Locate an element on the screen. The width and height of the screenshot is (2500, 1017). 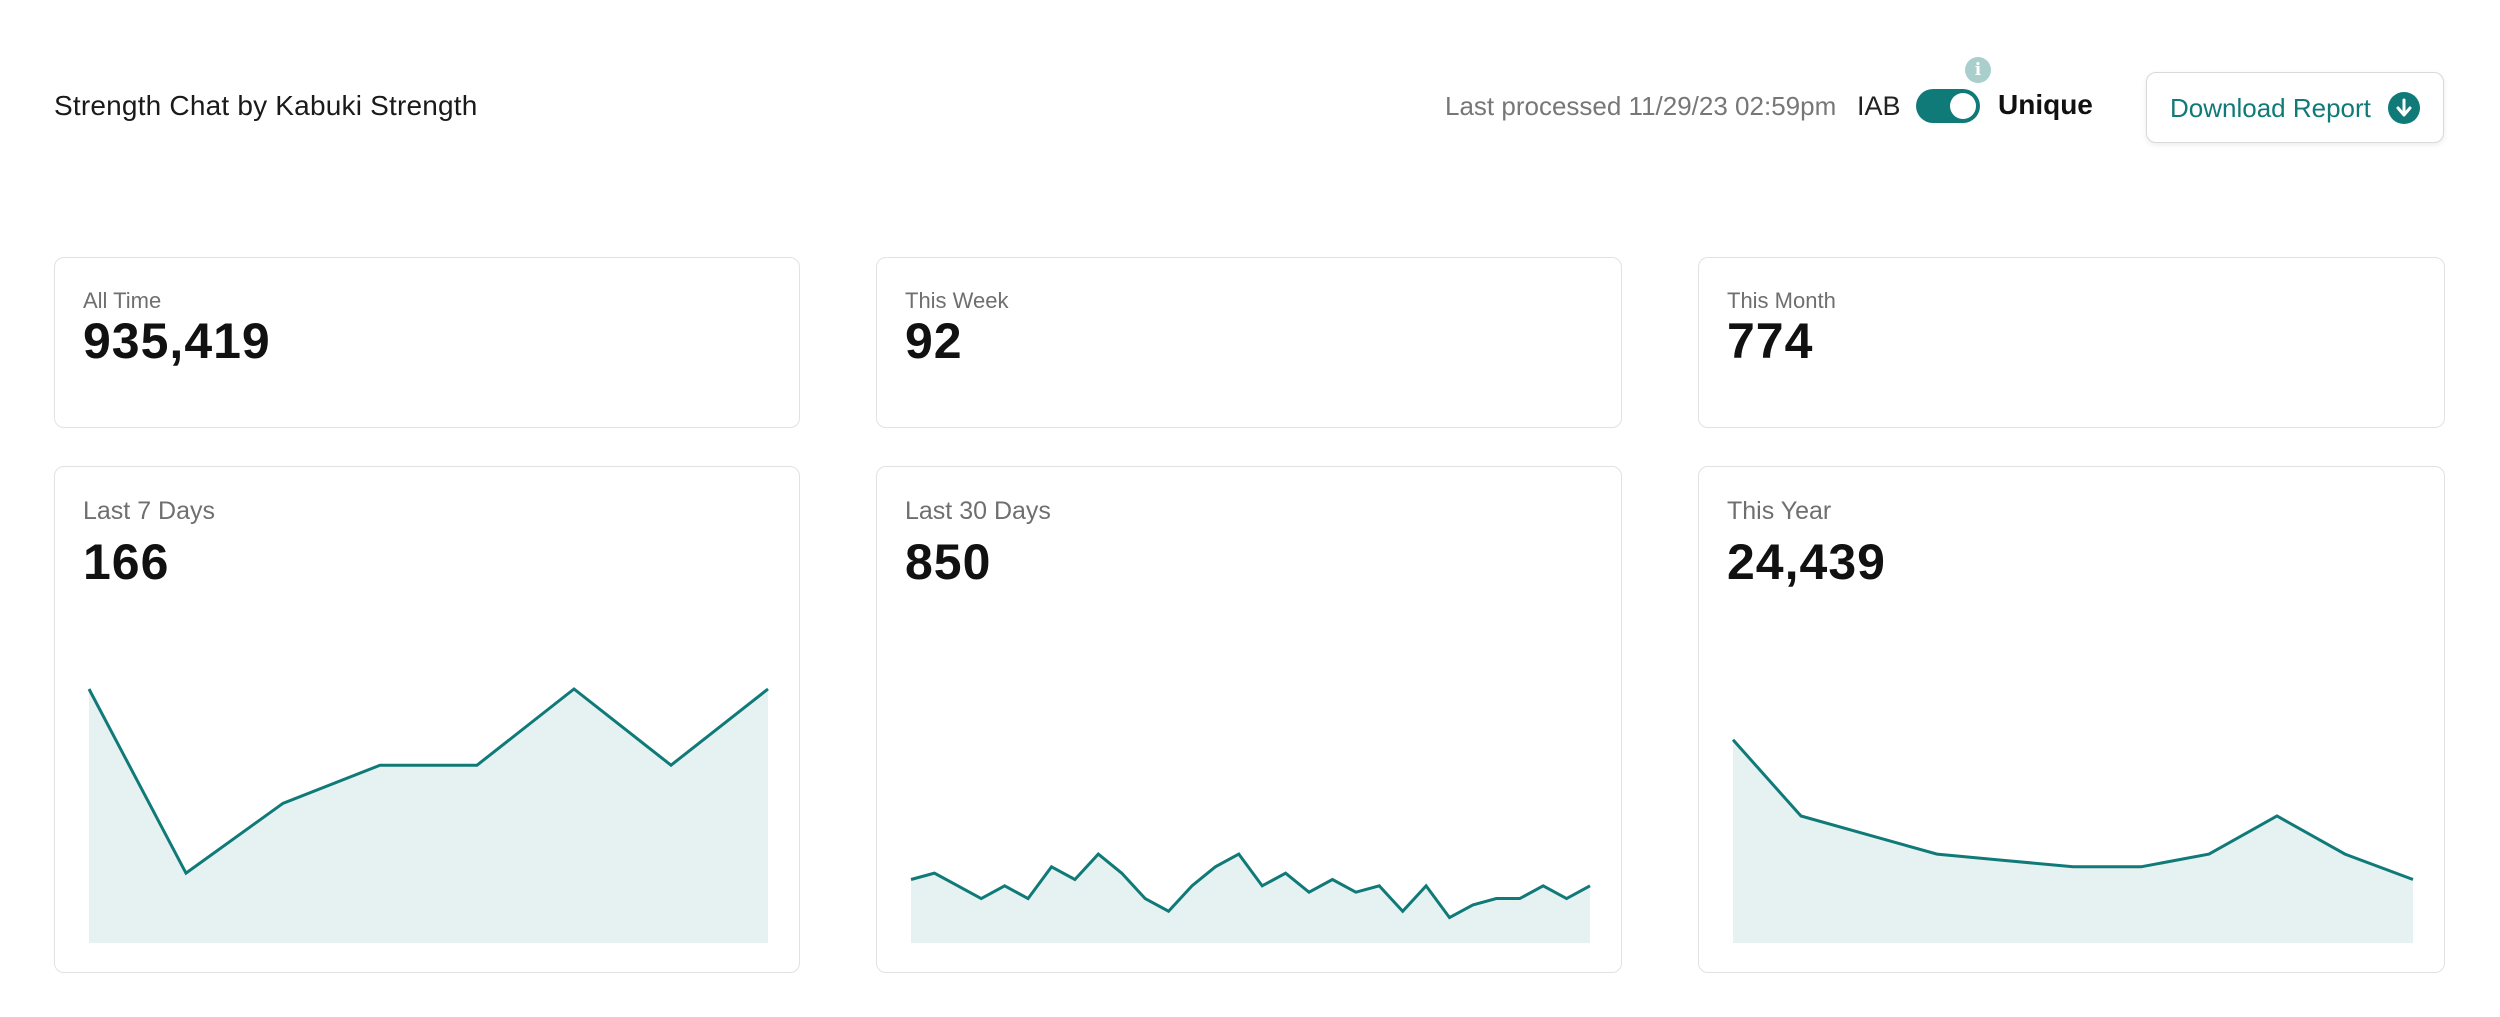
download-report-button: Download Report is located at coordinates (2295, 107).